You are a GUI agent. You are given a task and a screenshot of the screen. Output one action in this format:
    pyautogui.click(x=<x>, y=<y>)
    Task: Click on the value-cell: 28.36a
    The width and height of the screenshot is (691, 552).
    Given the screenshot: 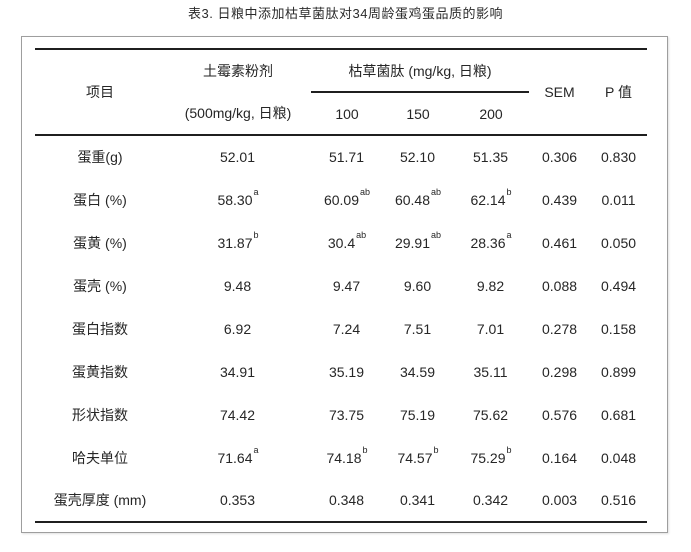 What is the action you would take?
    pyautogui.click(x=491, y=242)
    